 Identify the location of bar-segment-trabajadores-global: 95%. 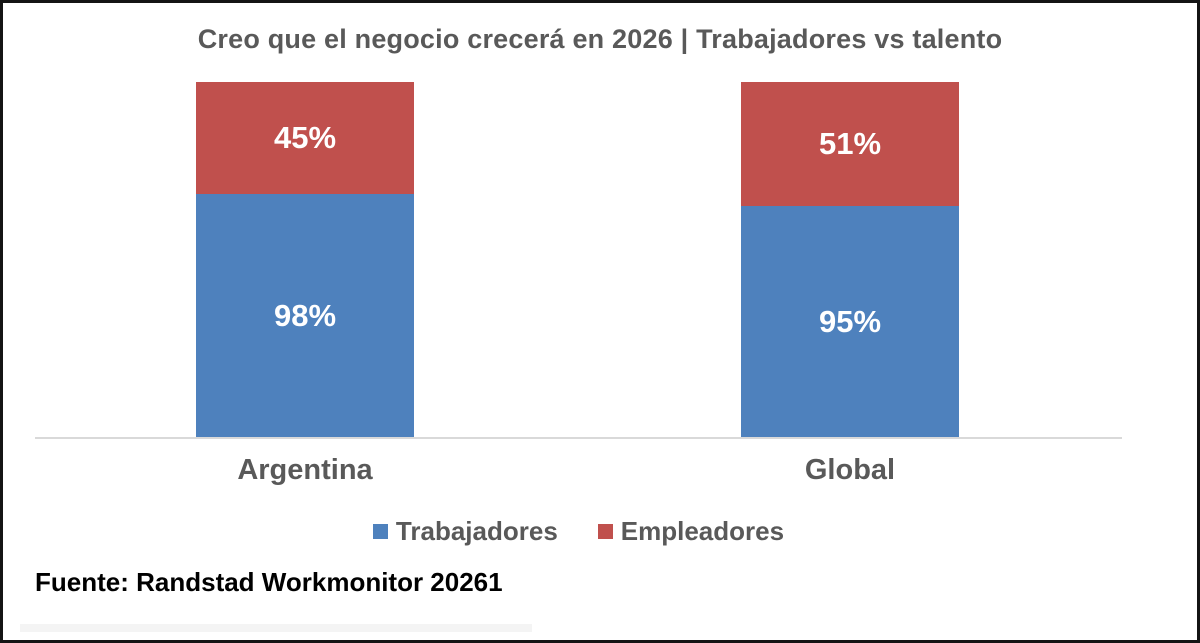
(850, 321).